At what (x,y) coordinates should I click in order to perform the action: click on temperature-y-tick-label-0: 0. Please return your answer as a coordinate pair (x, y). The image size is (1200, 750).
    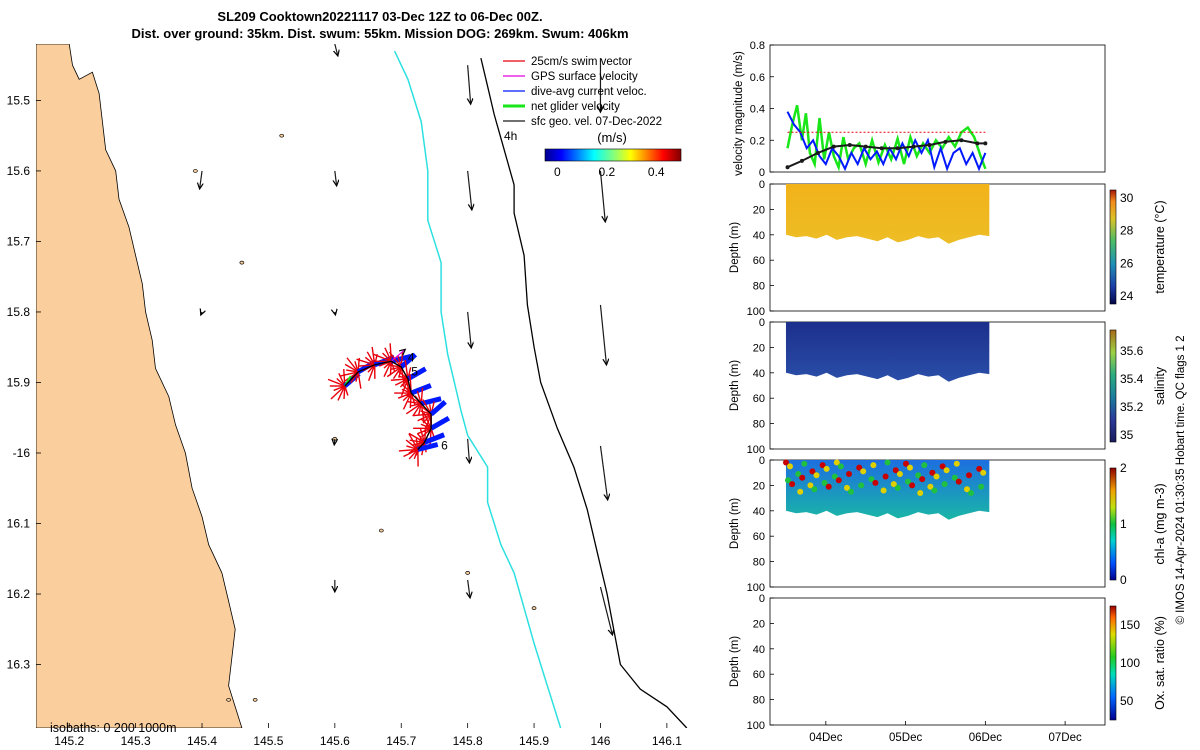
    Looking at the image, I should click on (762, 185).